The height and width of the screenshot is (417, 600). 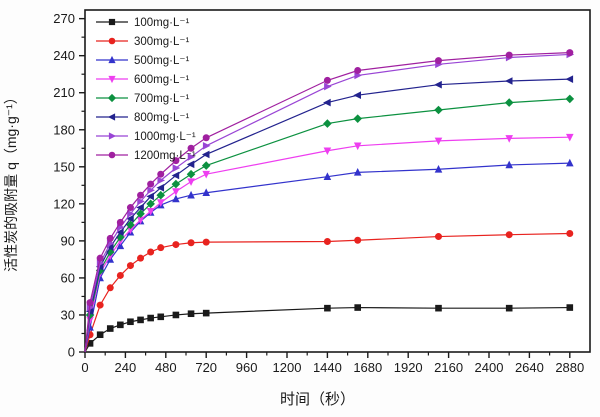 I want to click on x-axis-label: 时间（秒）, so click(x=317, y=399).